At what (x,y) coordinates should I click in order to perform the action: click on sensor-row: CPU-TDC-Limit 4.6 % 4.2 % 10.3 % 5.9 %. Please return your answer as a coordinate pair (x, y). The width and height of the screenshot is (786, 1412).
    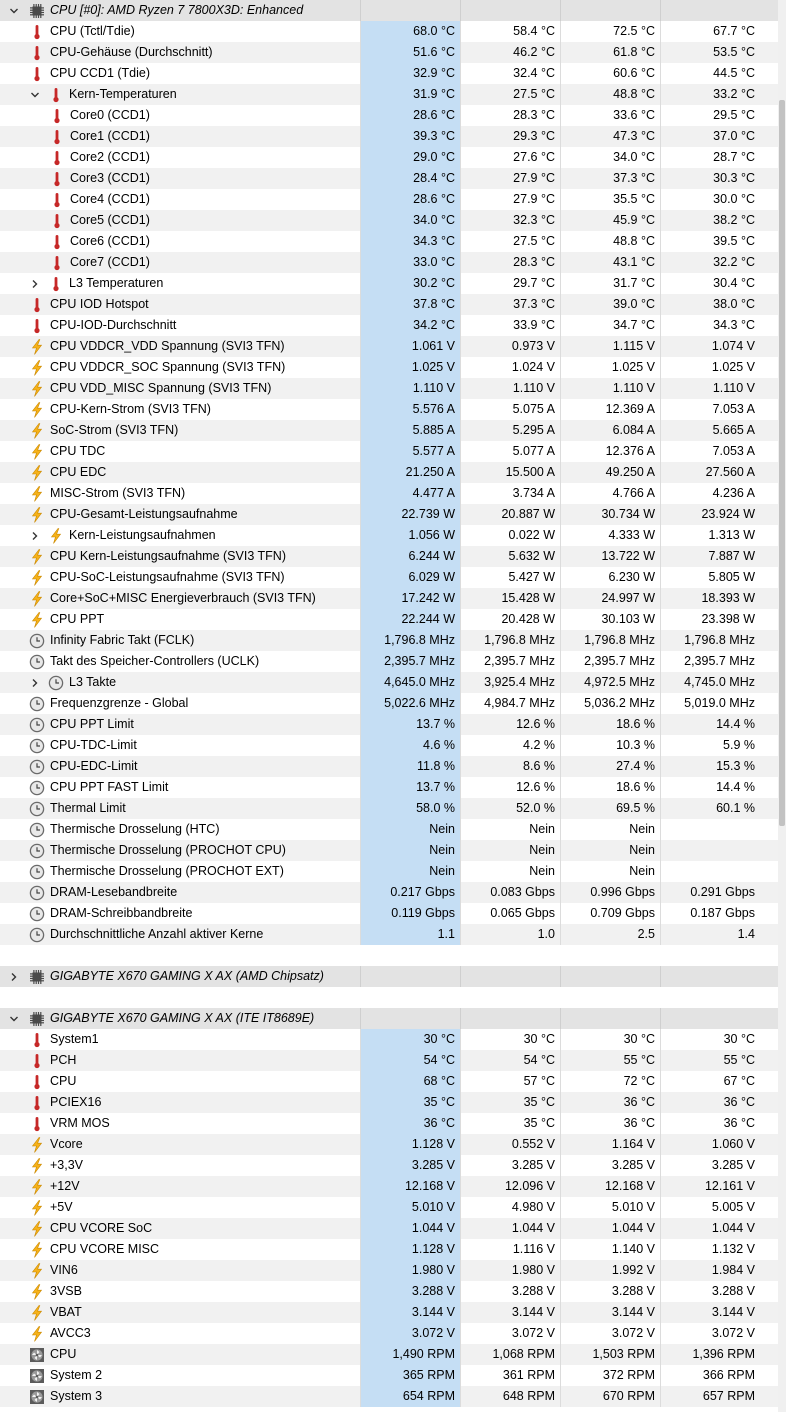
    Looking at the image, I should click on (389, 745).